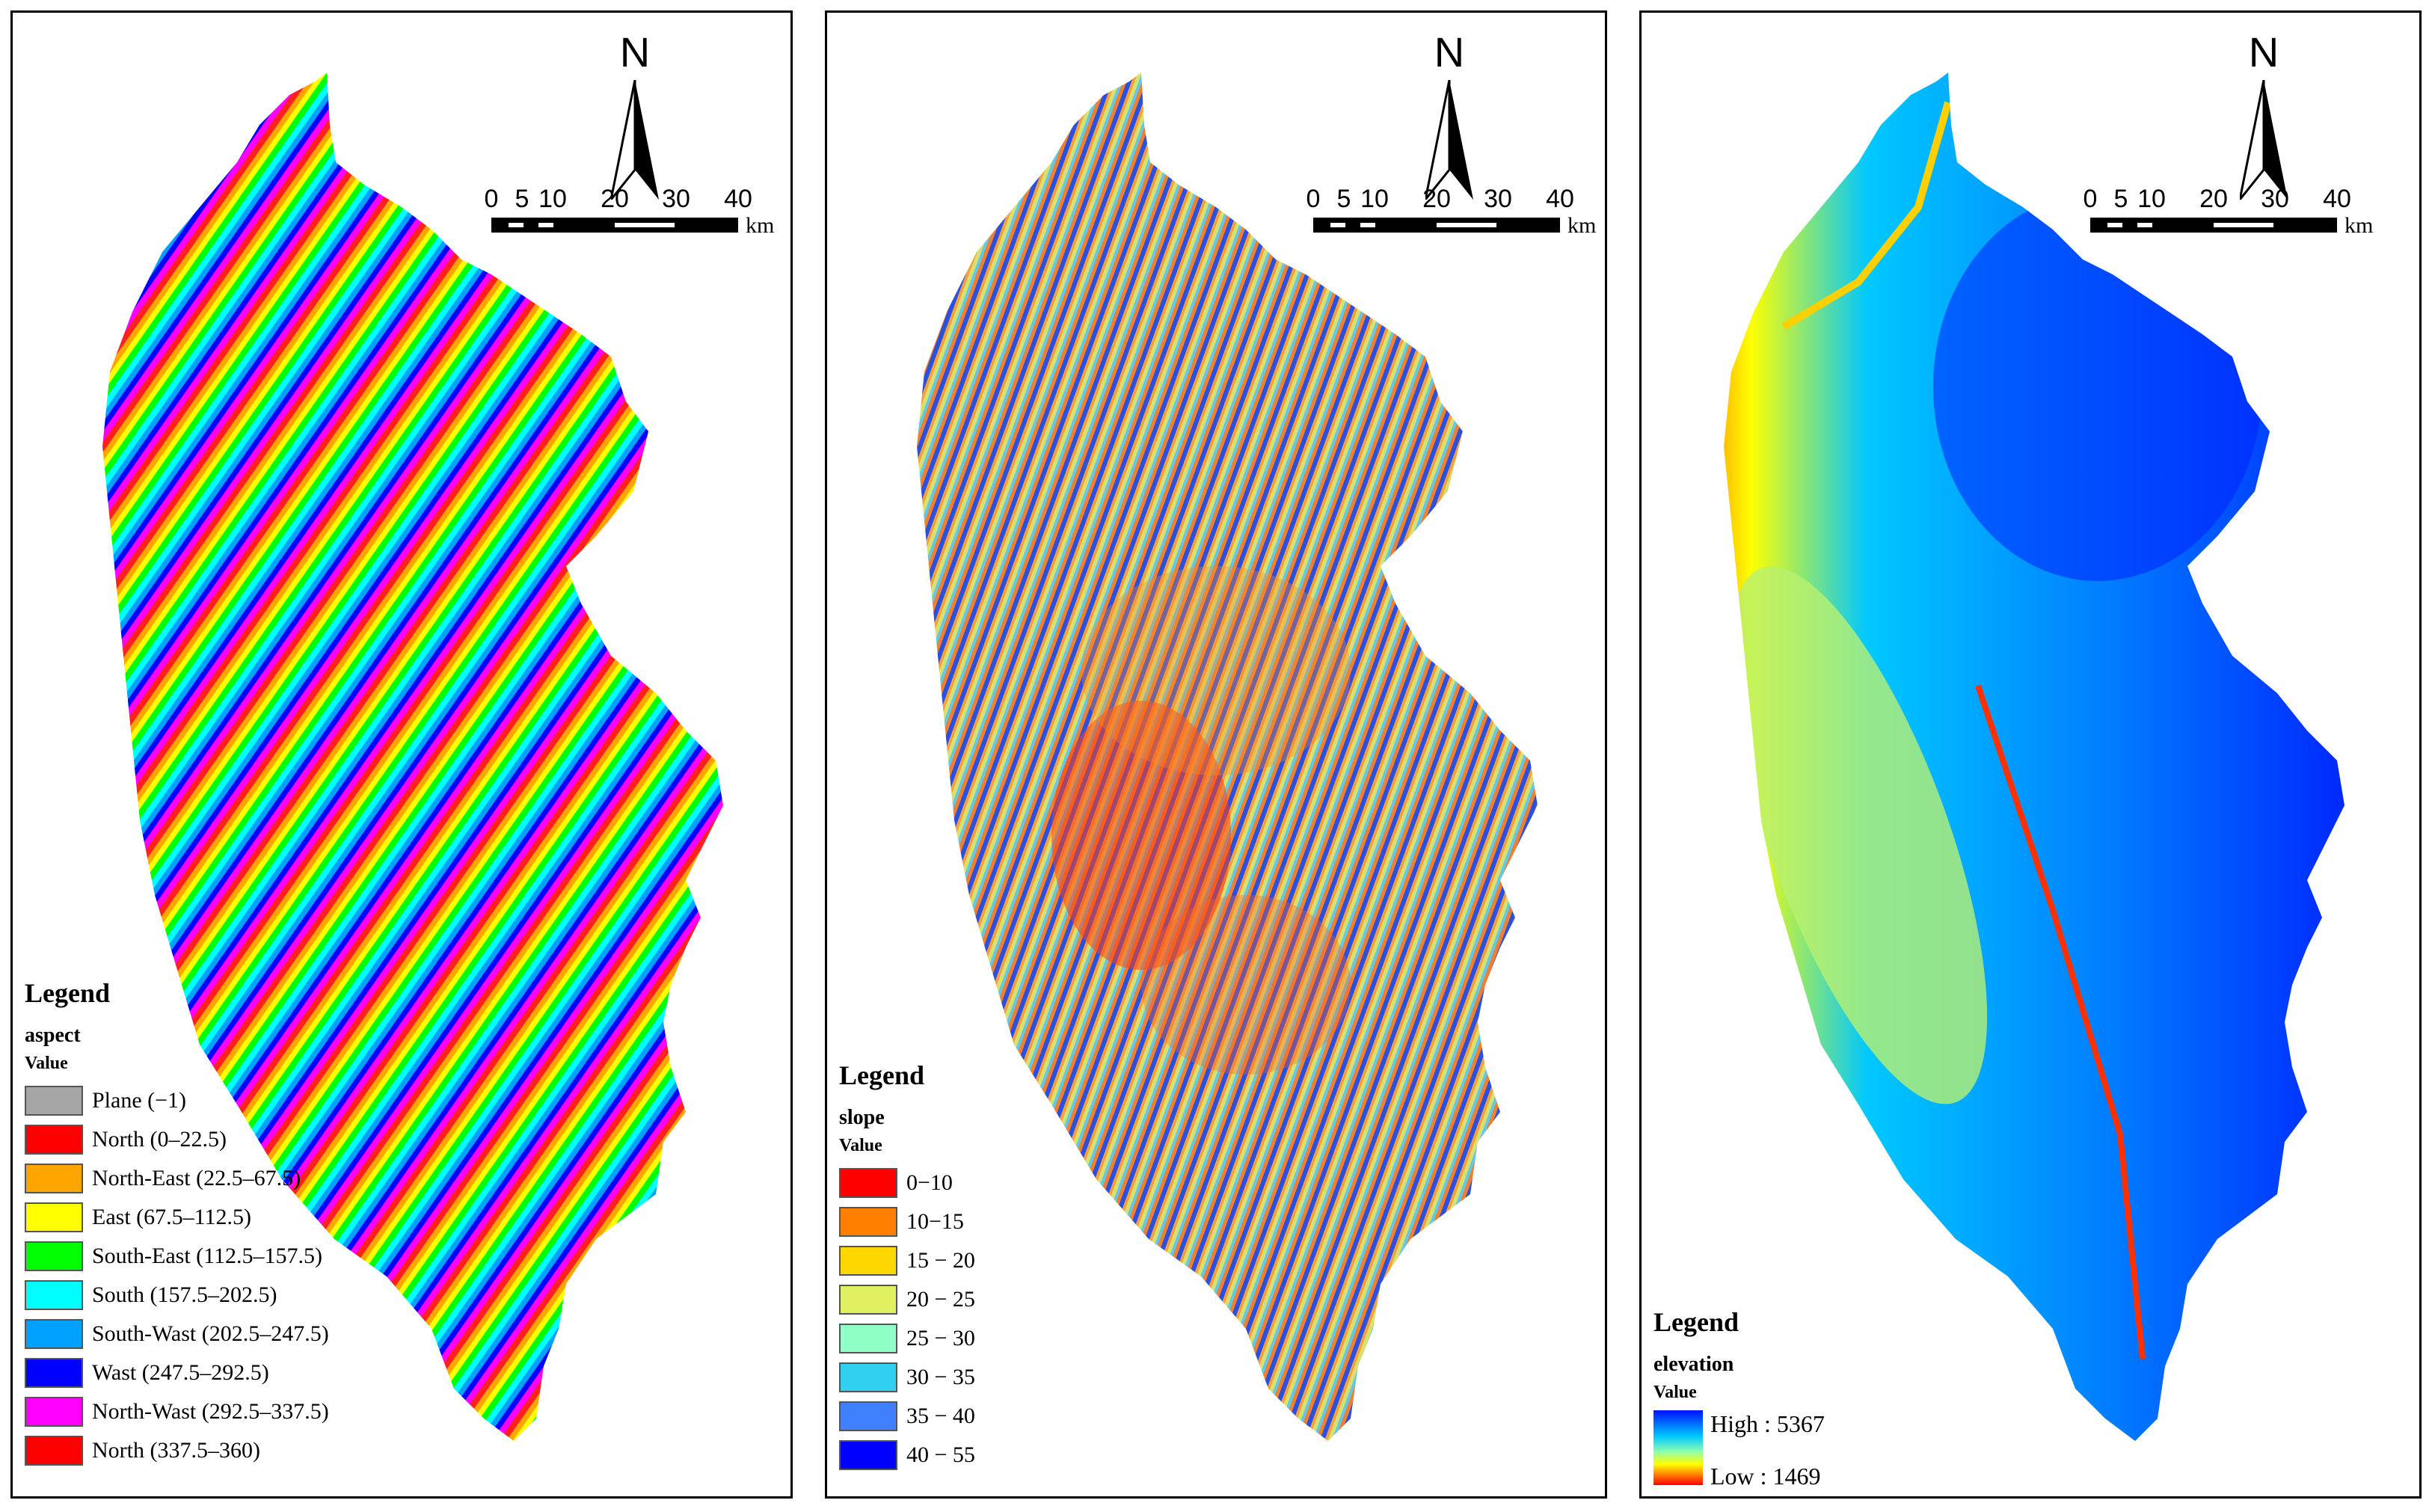  I want to click on legend-item: North (0–22.5), so click(177, 1139).